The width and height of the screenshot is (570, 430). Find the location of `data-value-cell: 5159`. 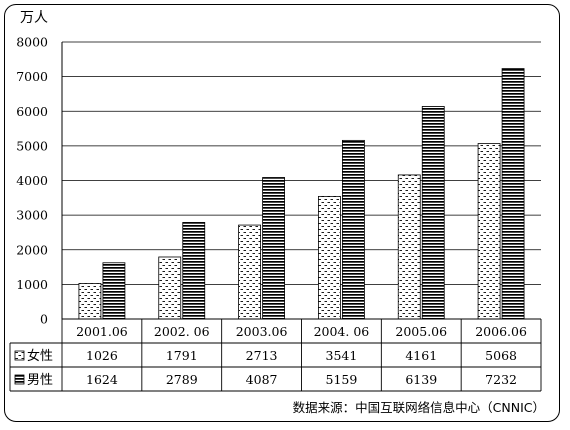

data-value-cell: 5159 is located at coordinates (342, 379).